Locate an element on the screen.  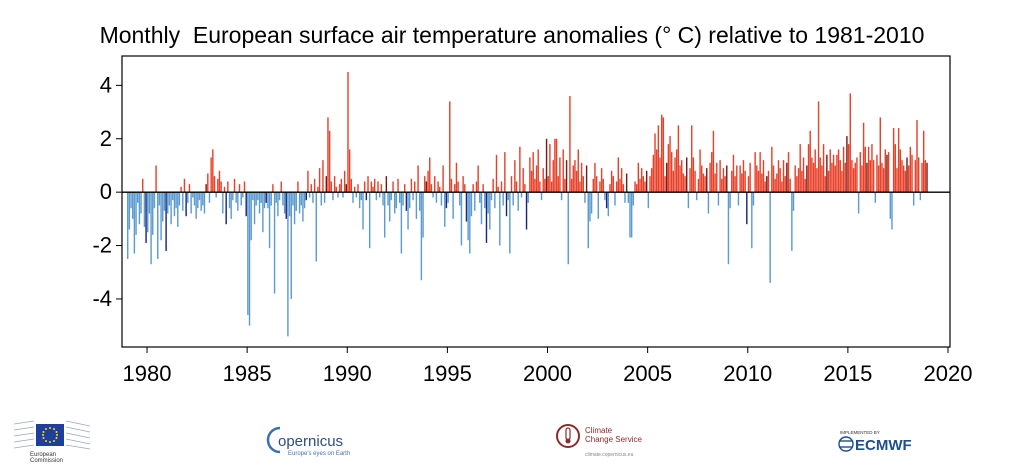
x-tick-label: 2020 is located at coordinates (948, 373).